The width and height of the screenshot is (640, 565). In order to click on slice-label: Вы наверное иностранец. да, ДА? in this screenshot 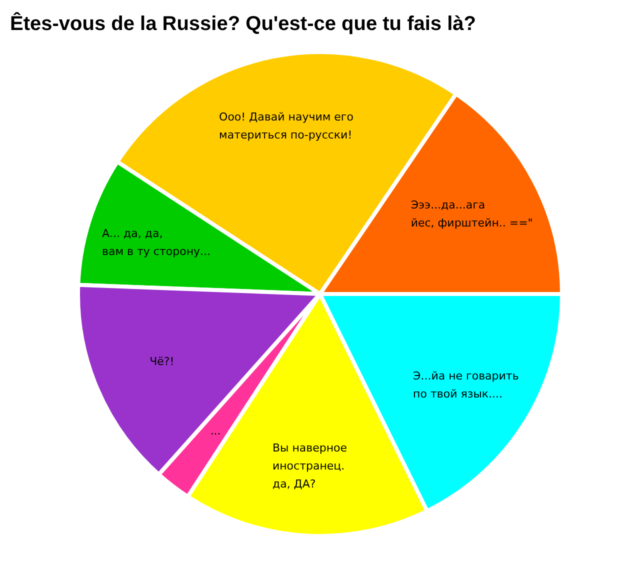, I will do `click(310, 466)`.